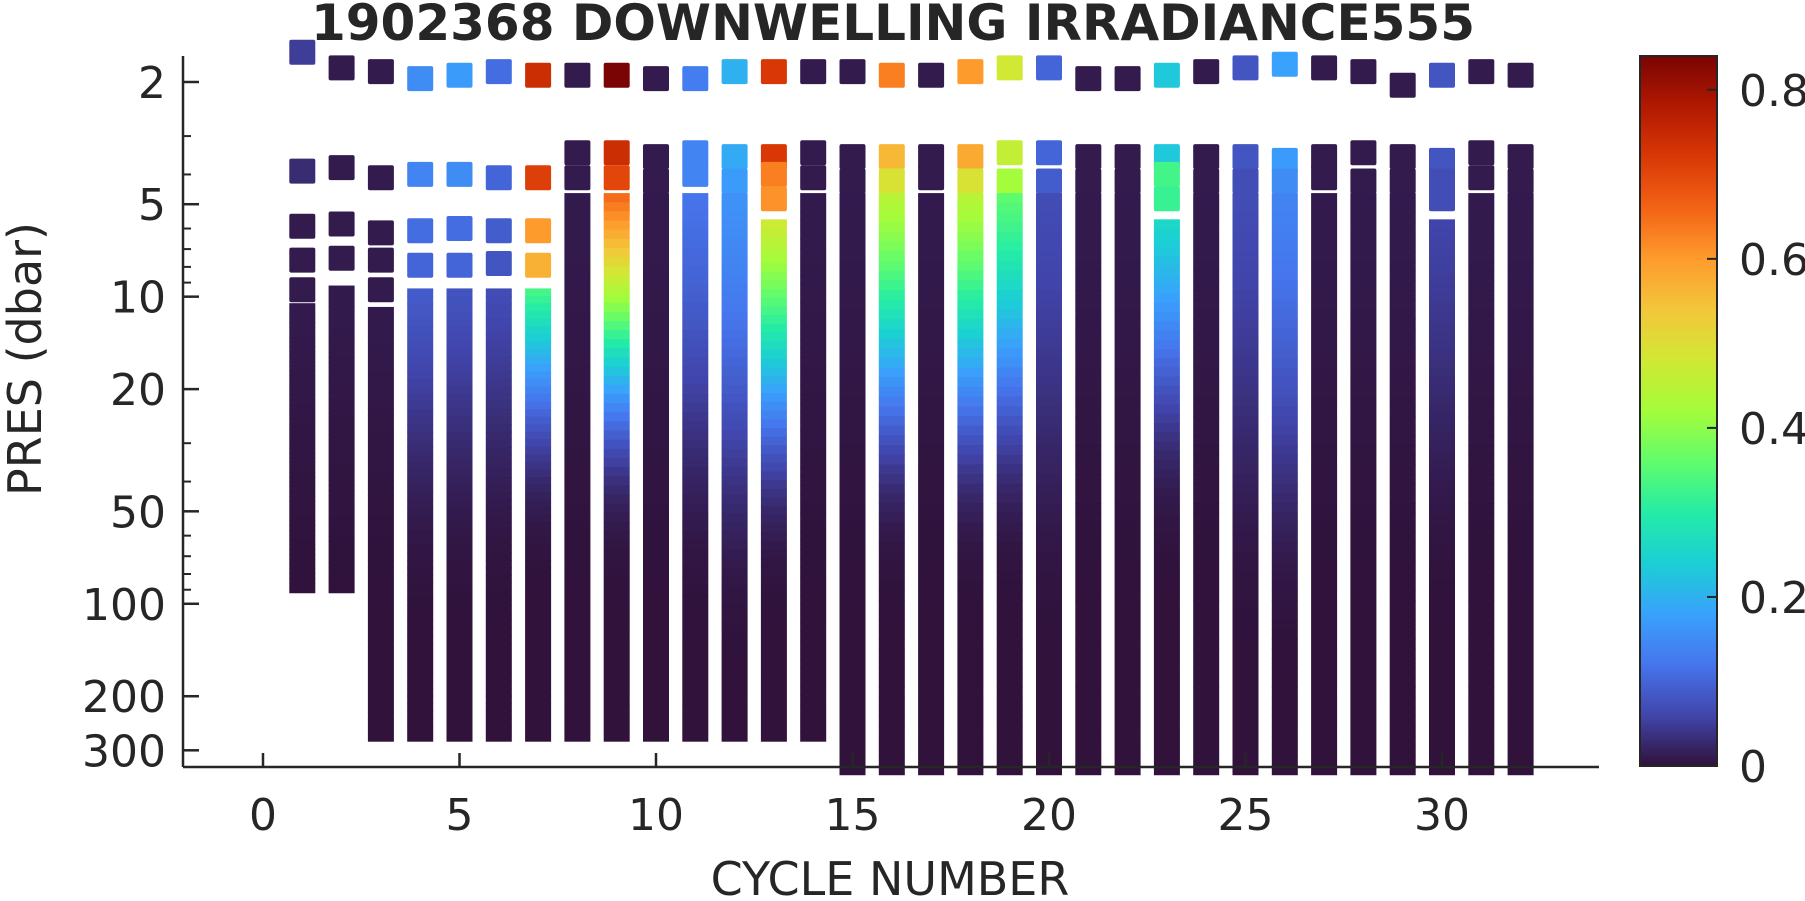  What do you see at coordinates (124, 605) in the screenshot?
I see `y-tick-label: 100` at bounding box center [124, 605].